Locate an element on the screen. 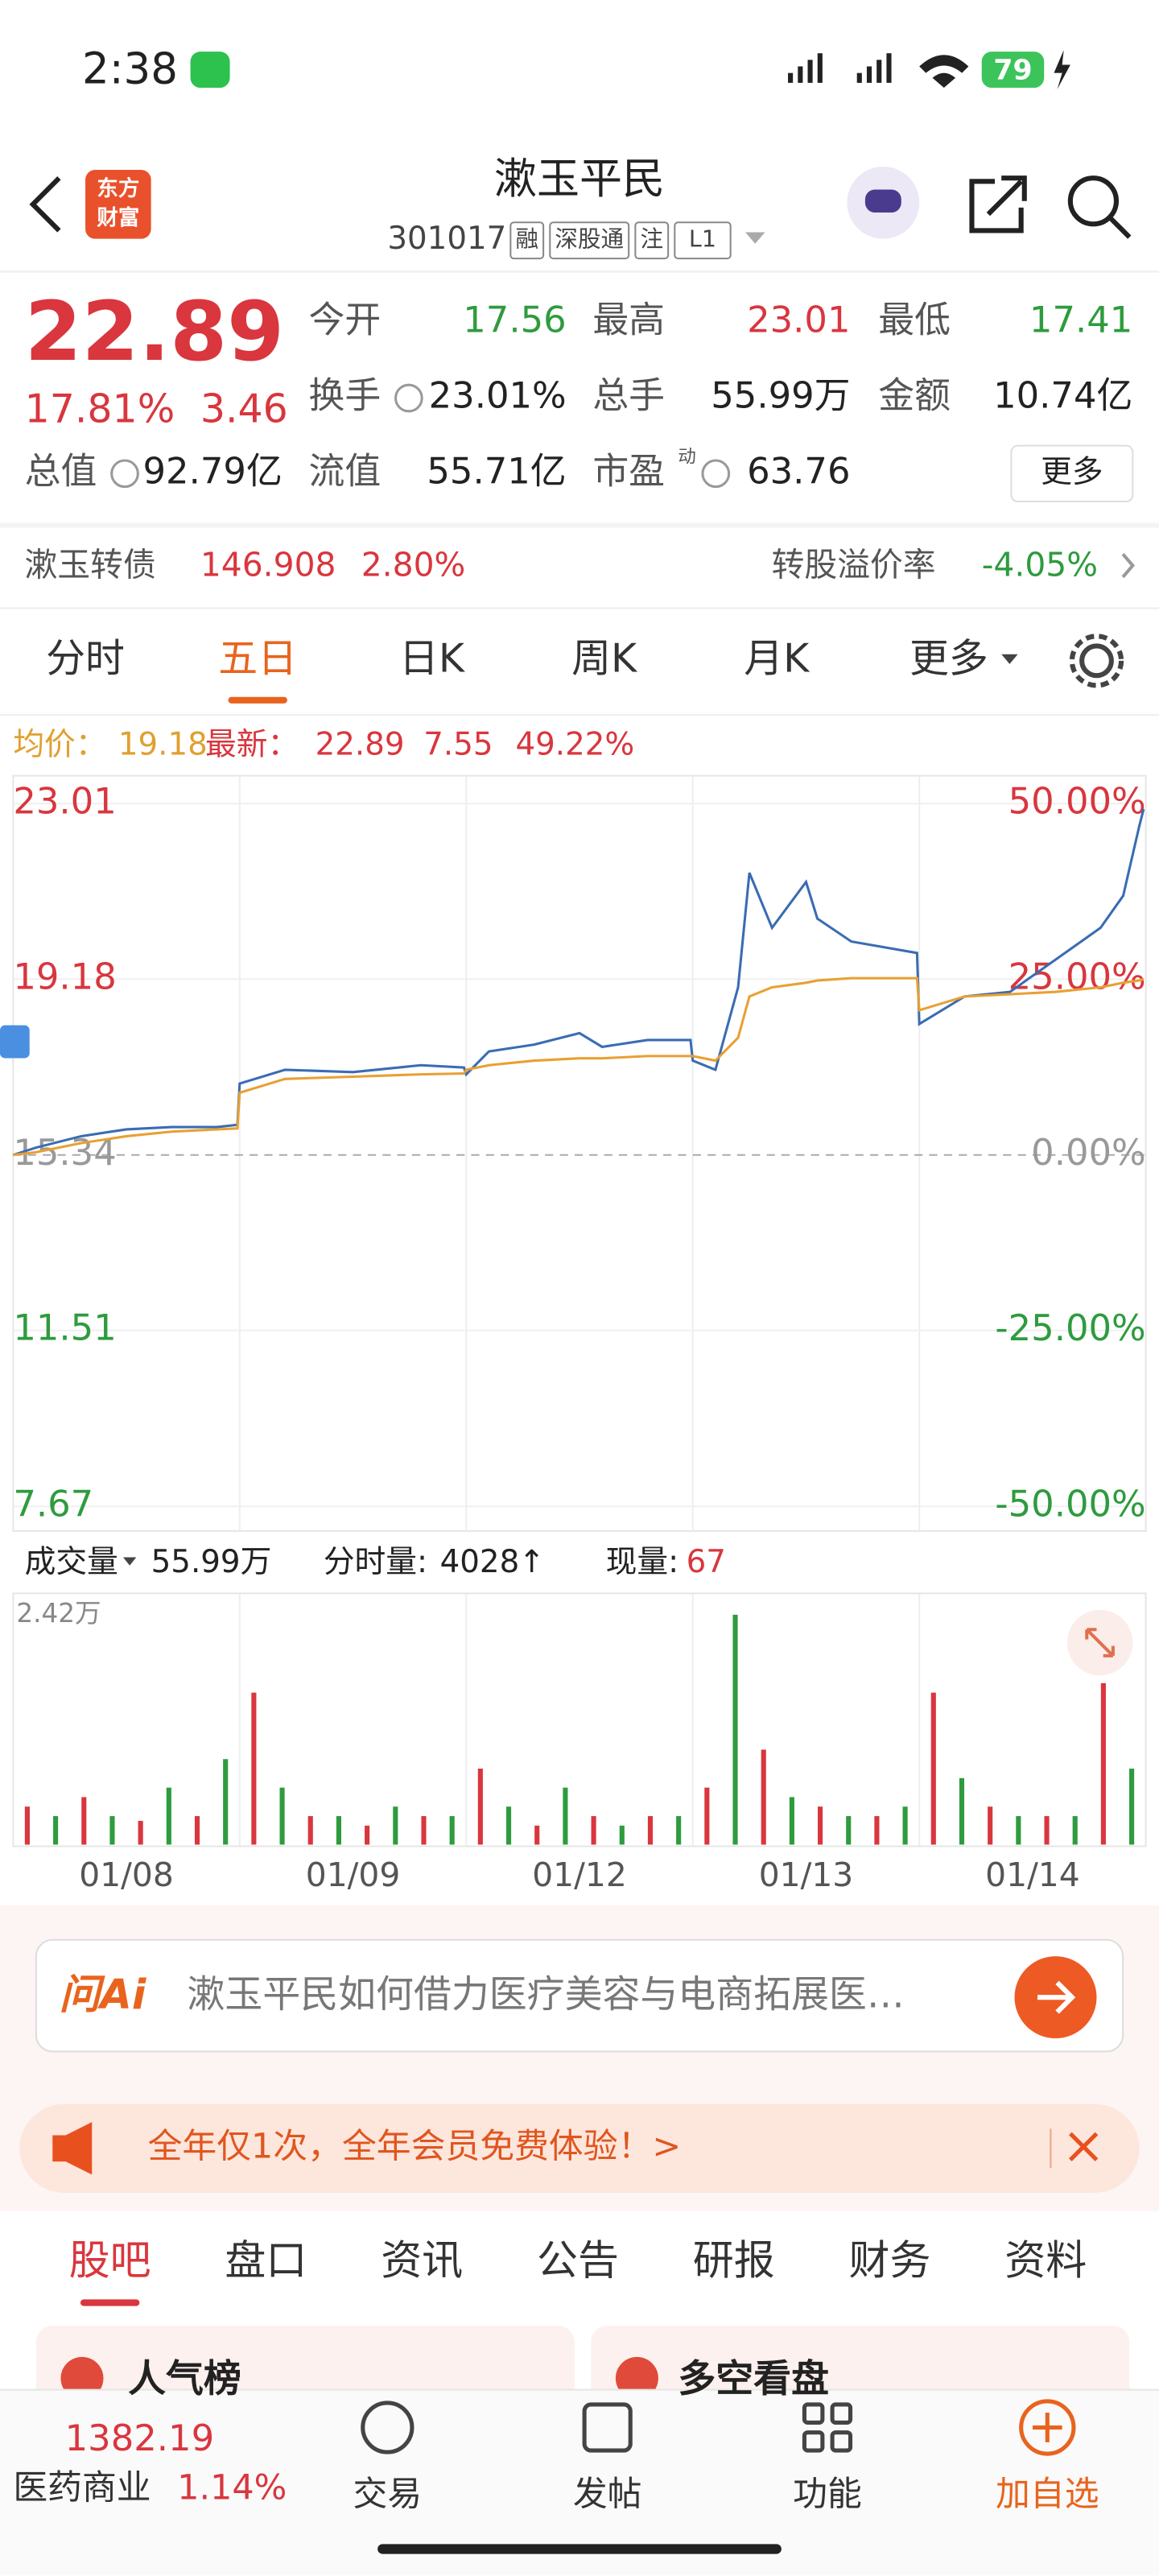  section-tab: 资讯 is located at coordinates (422, 2261).